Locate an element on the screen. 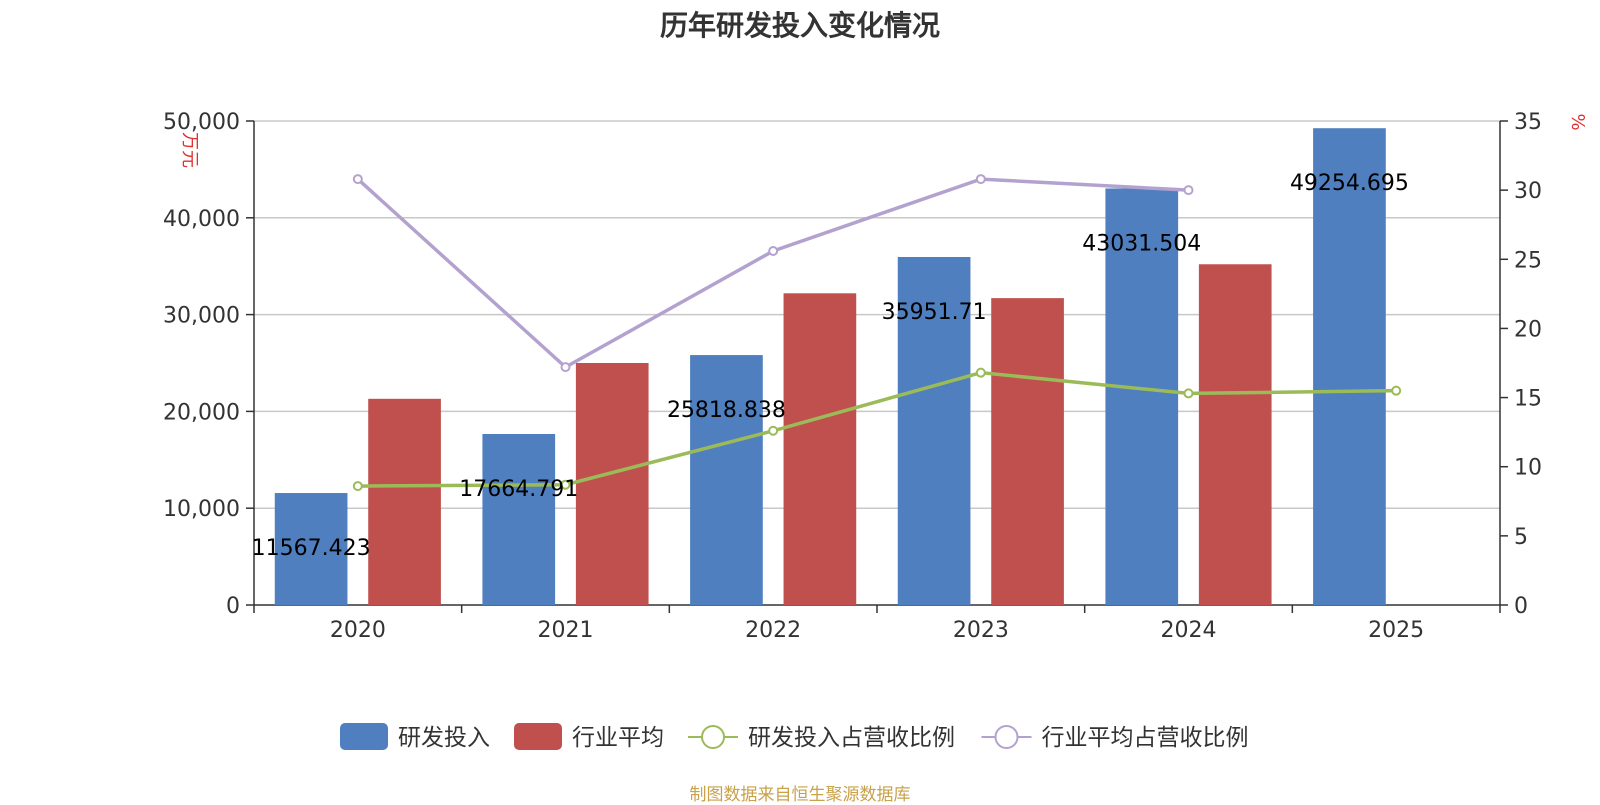 This screenshot has width=1600, height=805. right-tick-label: 35 is located at coordinates (1528, 122).